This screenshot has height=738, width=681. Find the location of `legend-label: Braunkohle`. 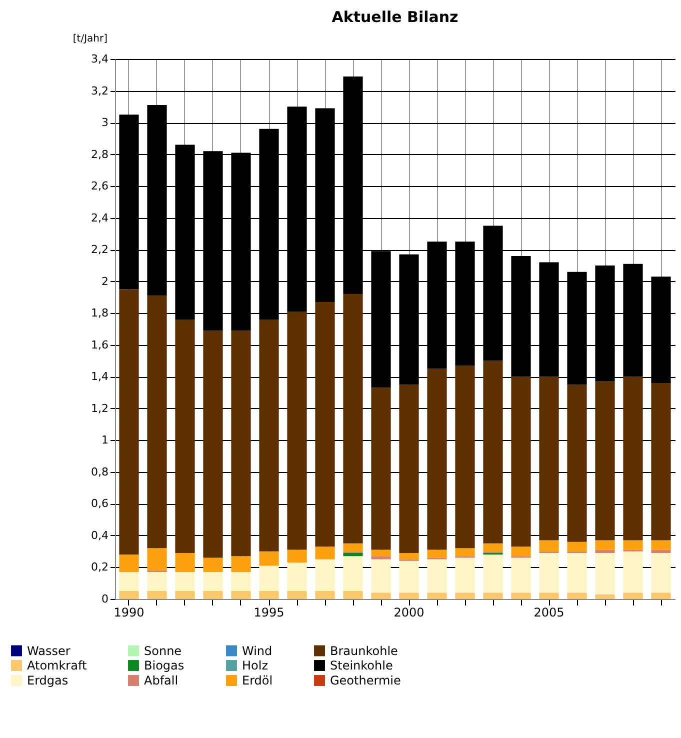

legend-label: Braunkohle is located at coordinates (364, 651).